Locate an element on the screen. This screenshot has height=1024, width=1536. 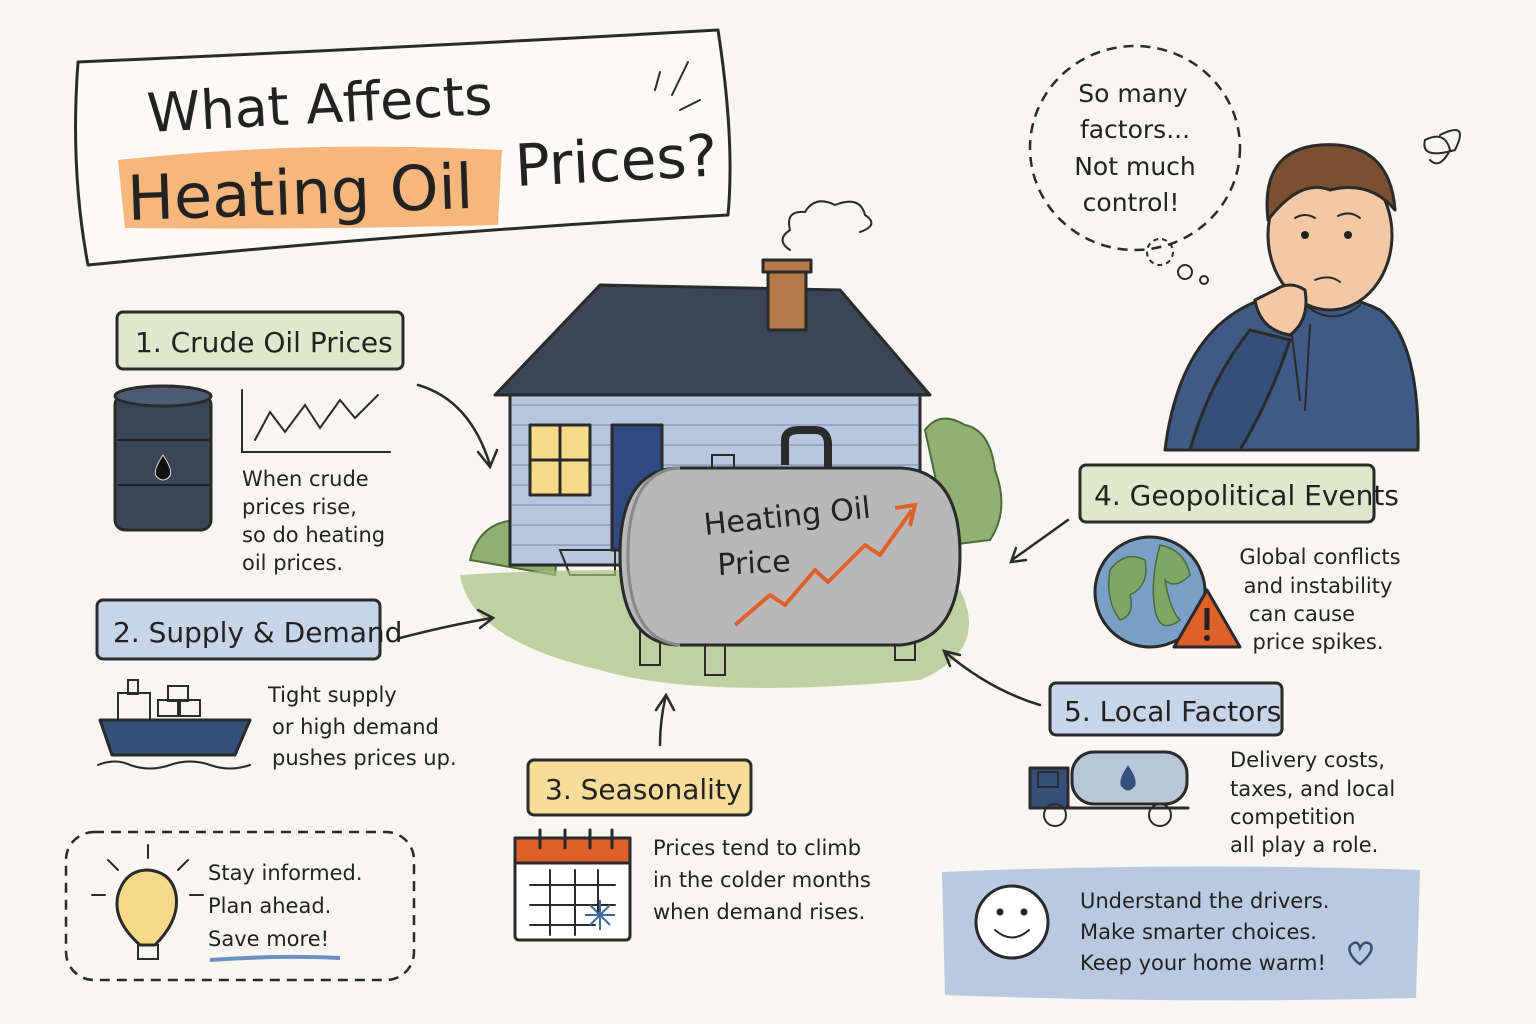
factor-title: 1. Crude Oil Prices is located at coordinates (264, 342).